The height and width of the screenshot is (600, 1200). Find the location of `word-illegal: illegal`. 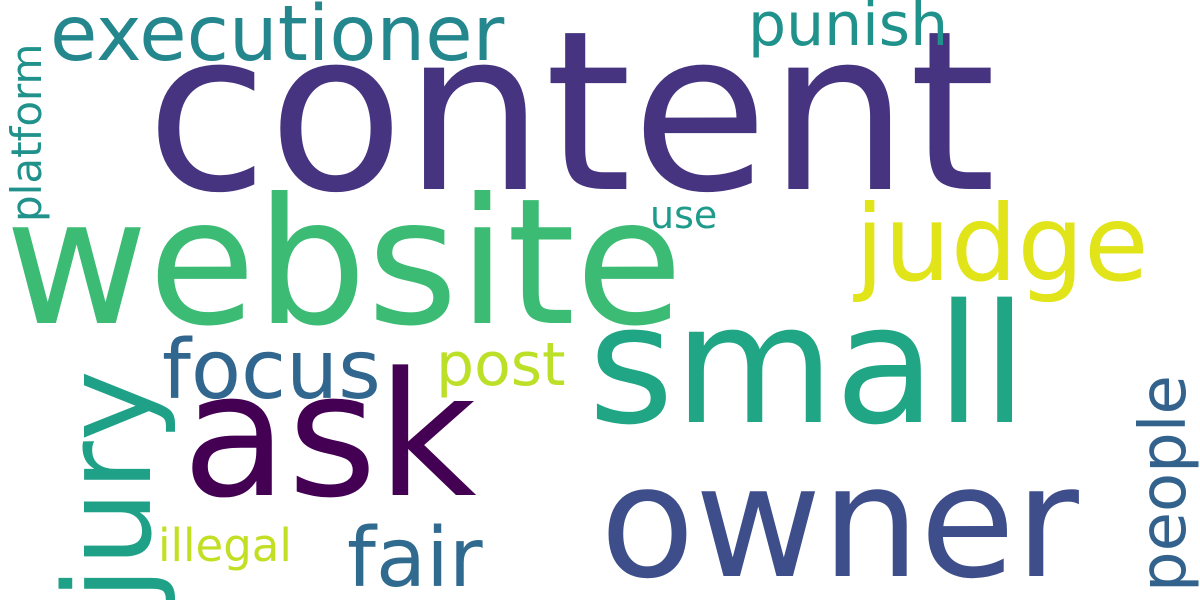

word-illegal: illegal is located at coordinates (225, 545).